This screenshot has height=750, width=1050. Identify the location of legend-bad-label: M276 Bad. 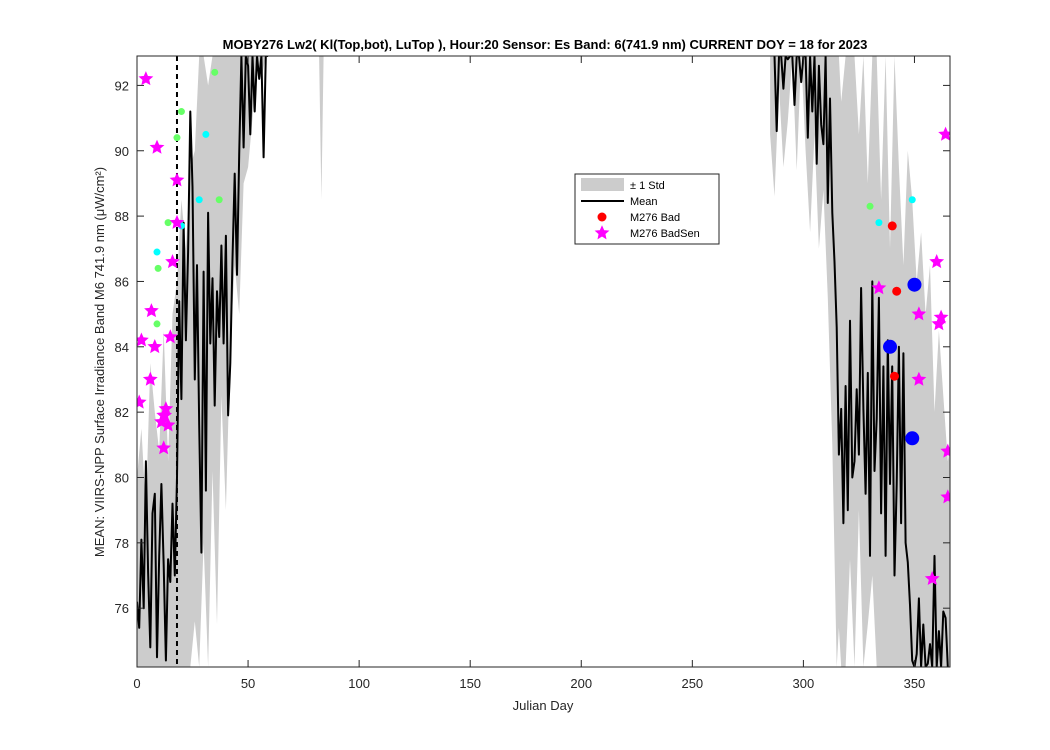
(655, 218).